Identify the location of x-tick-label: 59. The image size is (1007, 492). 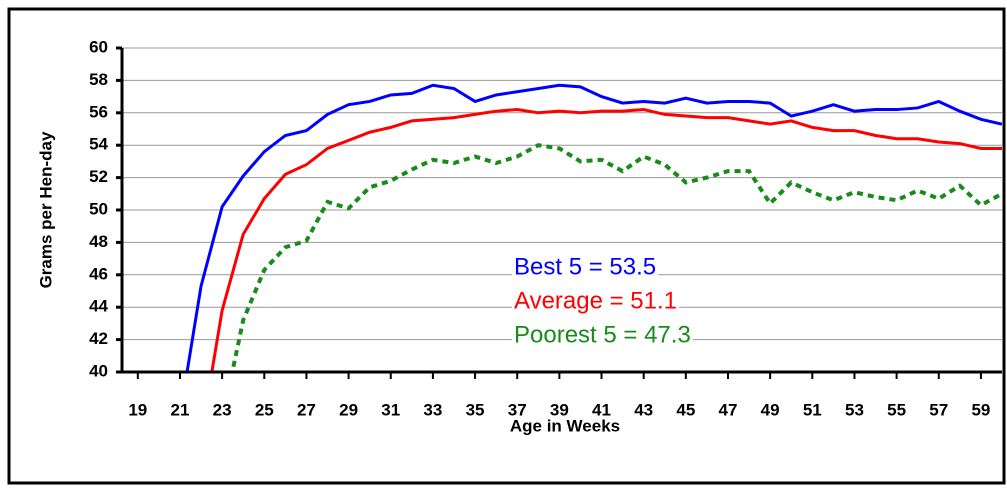
(980, 409).